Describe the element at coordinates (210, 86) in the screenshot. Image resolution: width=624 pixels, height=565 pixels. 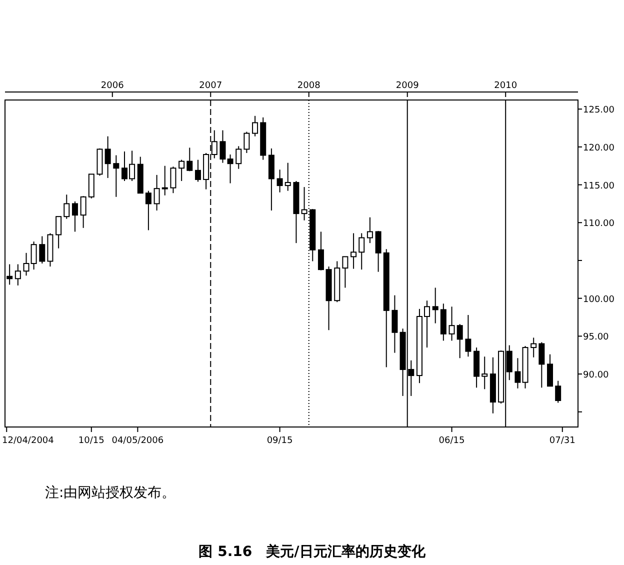
I see `x2-tick-label: 2007` at that location.